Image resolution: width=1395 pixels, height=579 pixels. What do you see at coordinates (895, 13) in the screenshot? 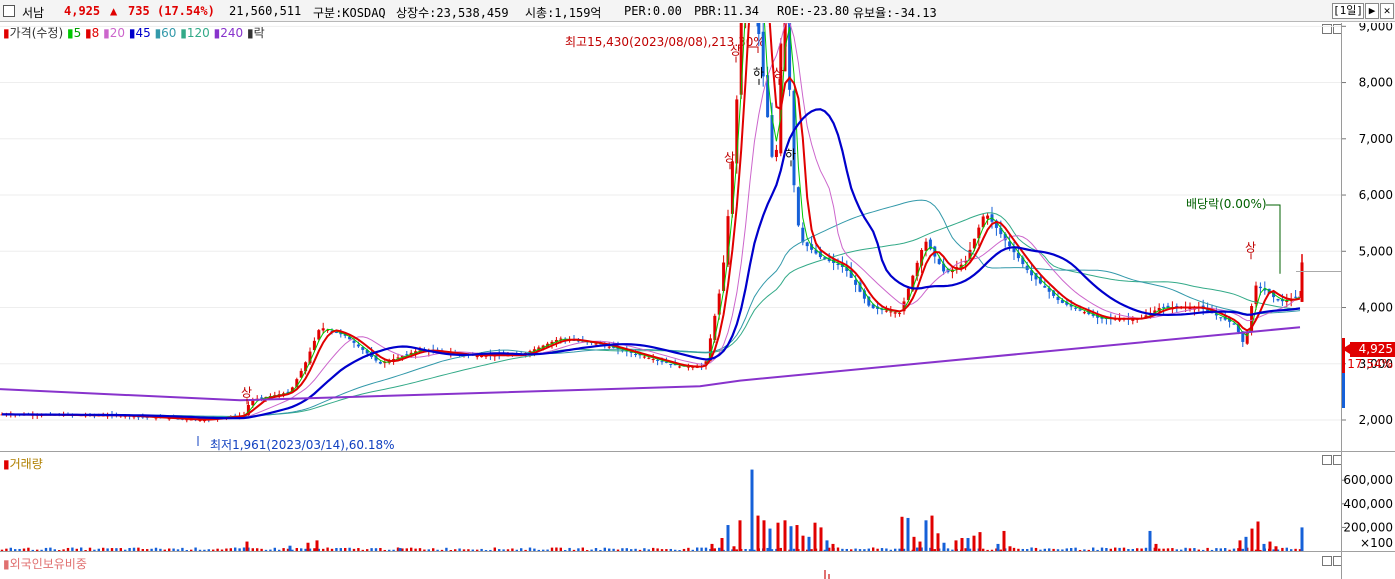
I see `reserve-ratio: 유보율:-34.13` at bounding box center [895, 13].